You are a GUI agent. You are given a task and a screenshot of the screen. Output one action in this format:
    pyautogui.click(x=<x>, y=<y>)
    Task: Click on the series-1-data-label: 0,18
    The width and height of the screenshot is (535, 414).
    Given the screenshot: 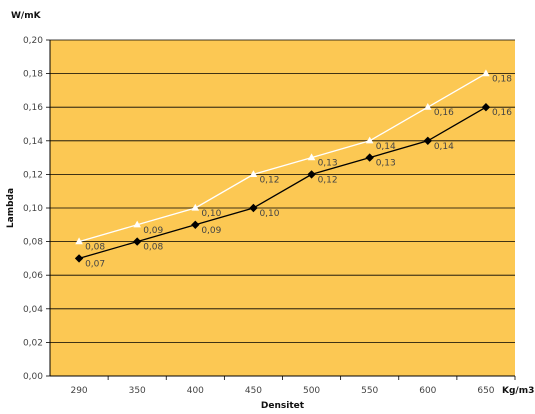 What is the action you would take?
    pyautogui.click(x=502, y=80)
    